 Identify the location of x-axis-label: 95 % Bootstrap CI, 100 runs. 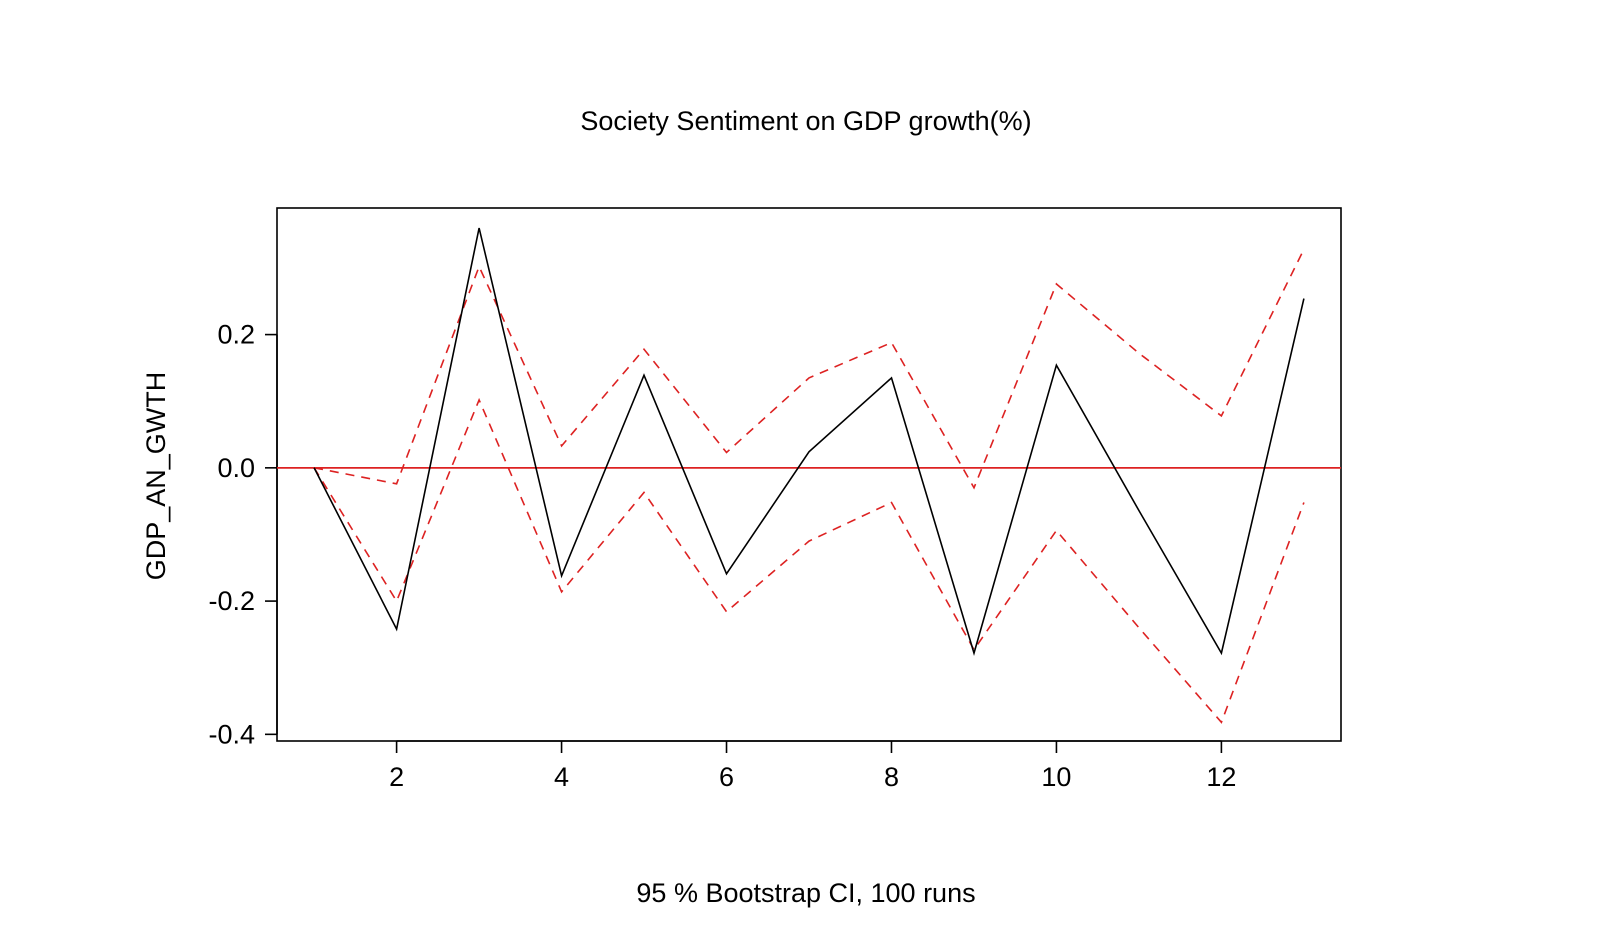
(805, 893).